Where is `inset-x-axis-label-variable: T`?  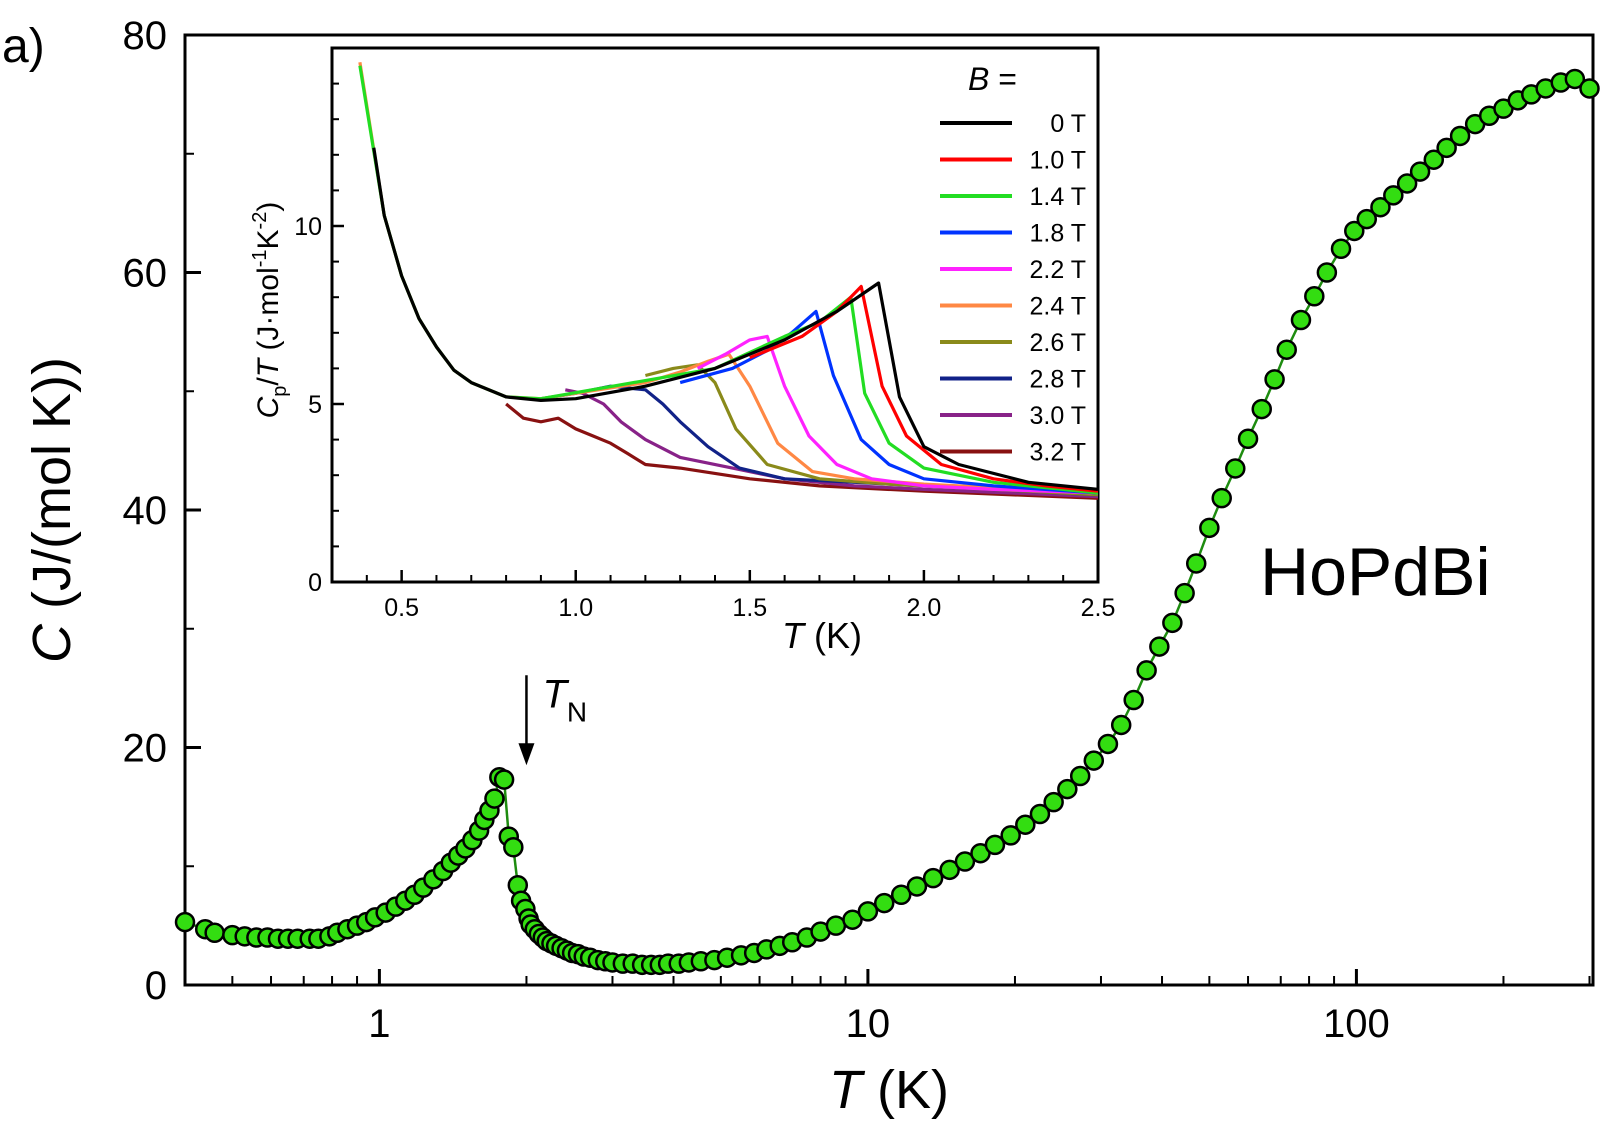
inset-x-axis-label-variable: T is located at coordinates (794, 635).